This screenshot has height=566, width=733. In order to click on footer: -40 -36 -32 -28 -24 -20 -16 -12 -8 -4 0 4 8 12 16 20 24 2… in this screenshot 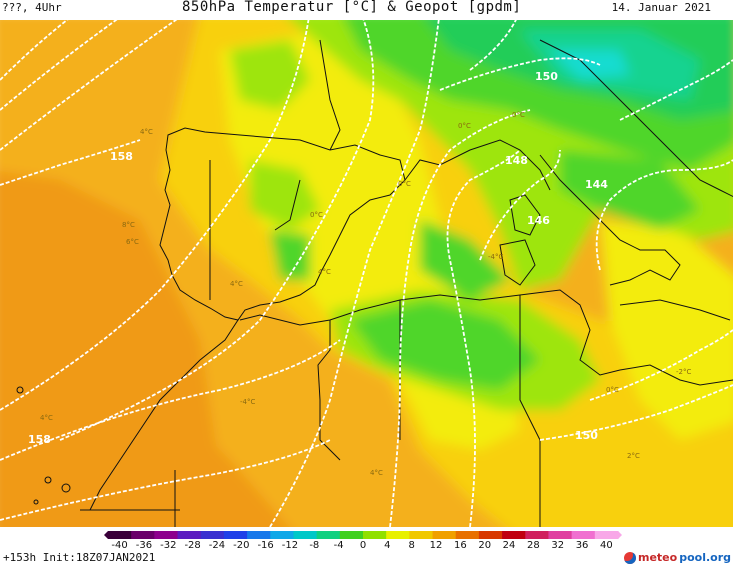, I will do `click(366, 546)`.